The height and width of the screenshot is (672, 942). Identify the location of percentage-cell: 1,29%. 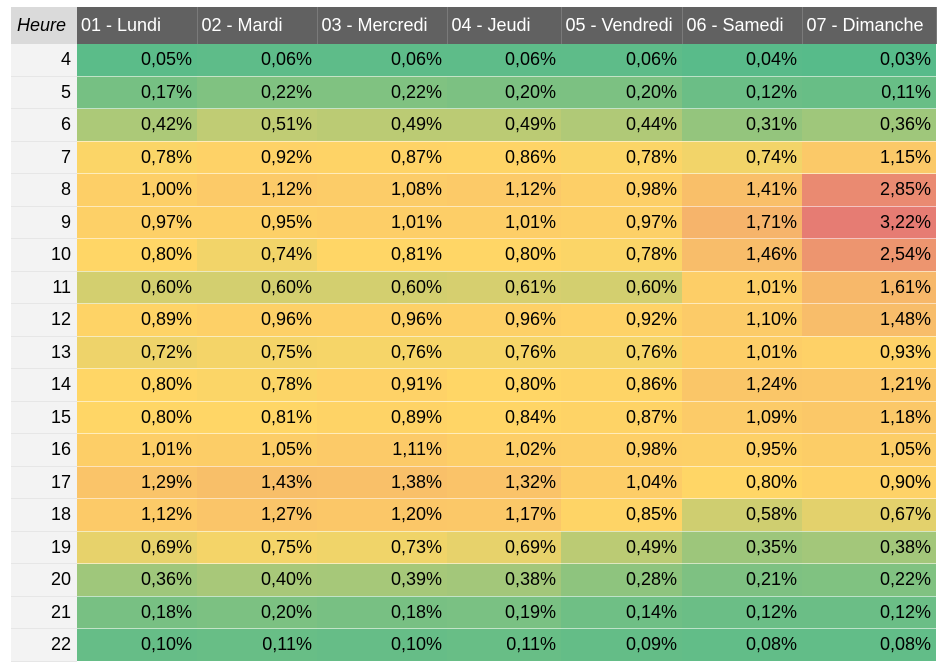
(137, 482).